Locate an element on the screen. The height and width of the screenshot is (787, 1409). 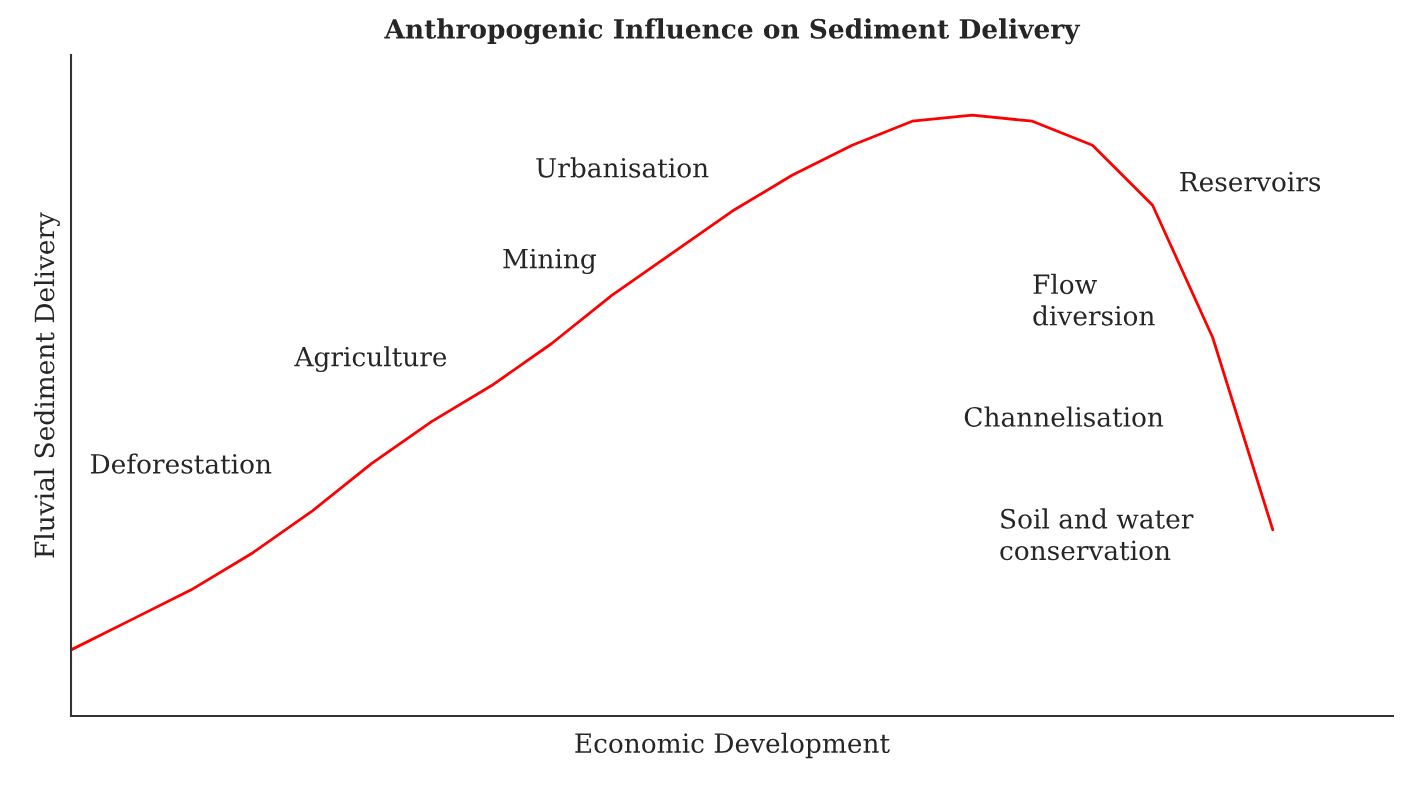
annotation: Soil and water conservation is located at coordinates (1097, 534).